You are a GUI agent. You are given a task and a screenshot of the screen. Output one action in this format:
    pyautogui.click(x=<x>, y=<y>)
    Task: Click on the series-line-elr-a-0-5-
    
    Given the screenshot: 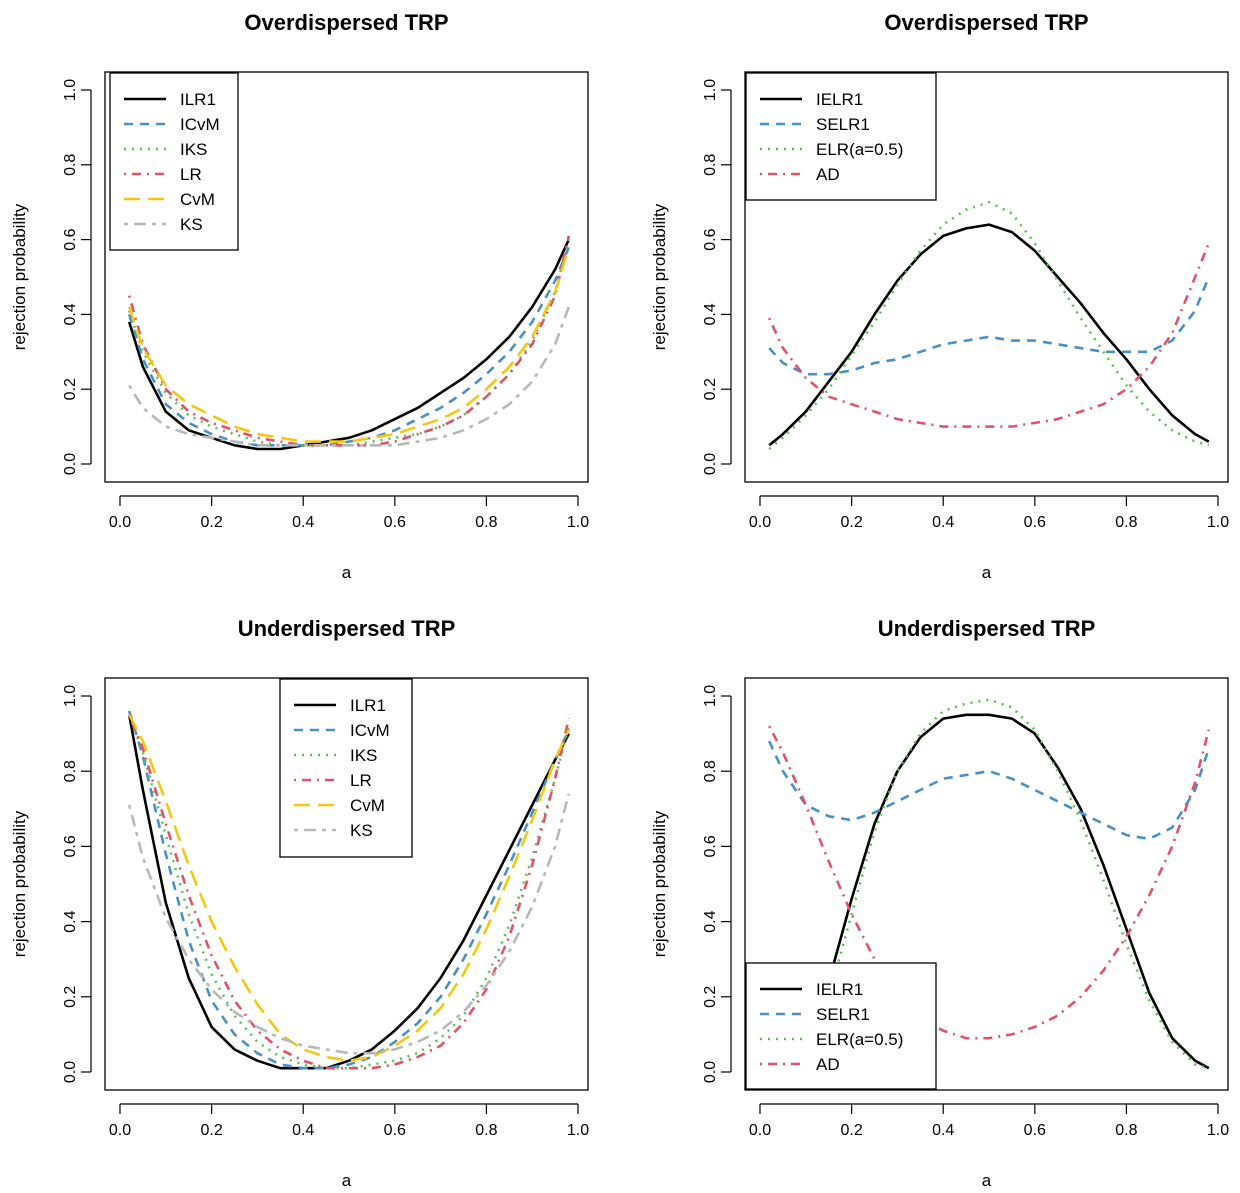 What is the action you would take?
    pyautogui.click(x=989, y=325)
    